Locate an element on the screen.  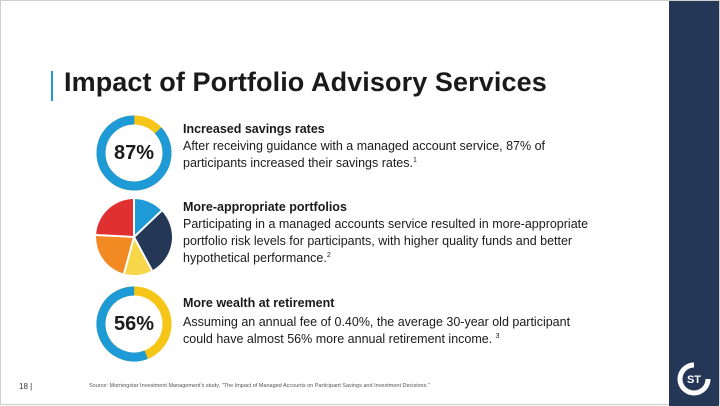
svg-text: ST is located at coordinates (694, 380).